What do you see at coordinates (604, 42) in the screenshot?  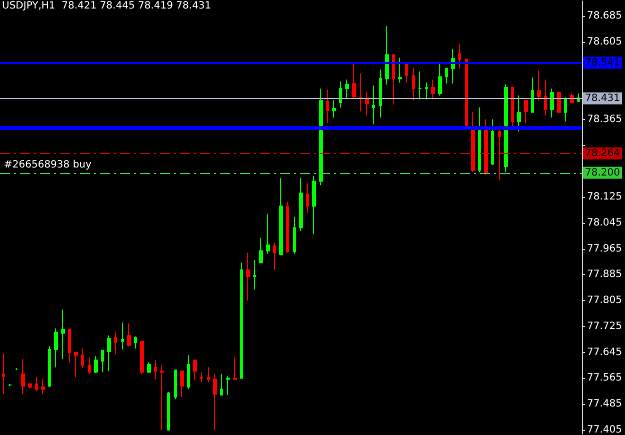 I see `y-tick-label: 78.605` at bounding box center [604, 42].